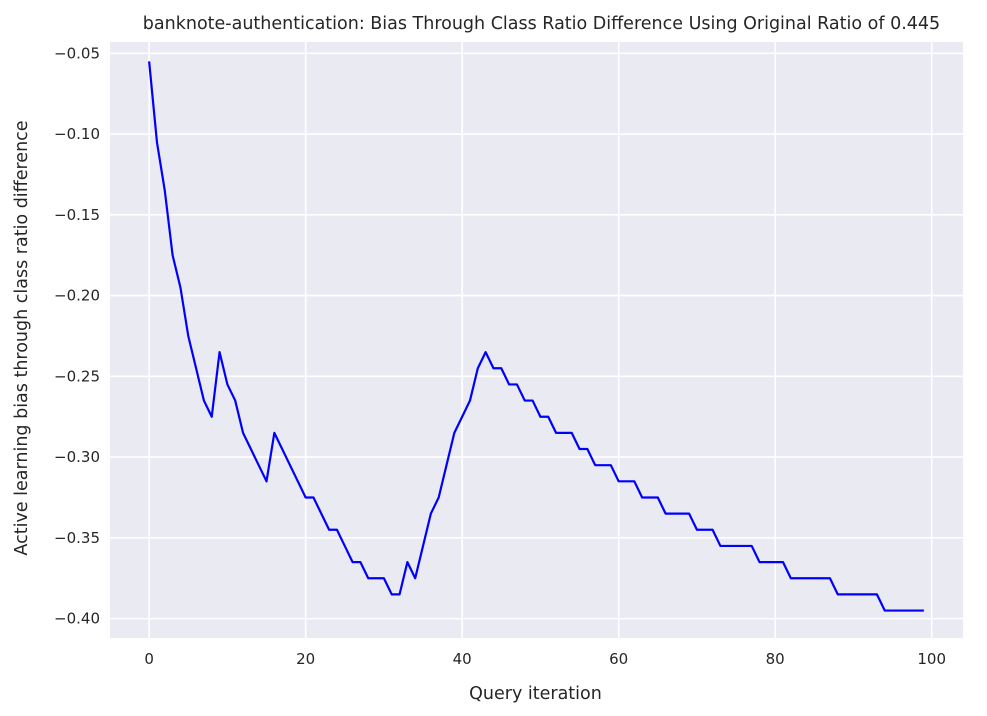 This screenshot has height=716, width=987. What do you see at coordinates (618, 659) in the screenshot?
I see `x-tick-label: 60` at bounding box center [618, 659].